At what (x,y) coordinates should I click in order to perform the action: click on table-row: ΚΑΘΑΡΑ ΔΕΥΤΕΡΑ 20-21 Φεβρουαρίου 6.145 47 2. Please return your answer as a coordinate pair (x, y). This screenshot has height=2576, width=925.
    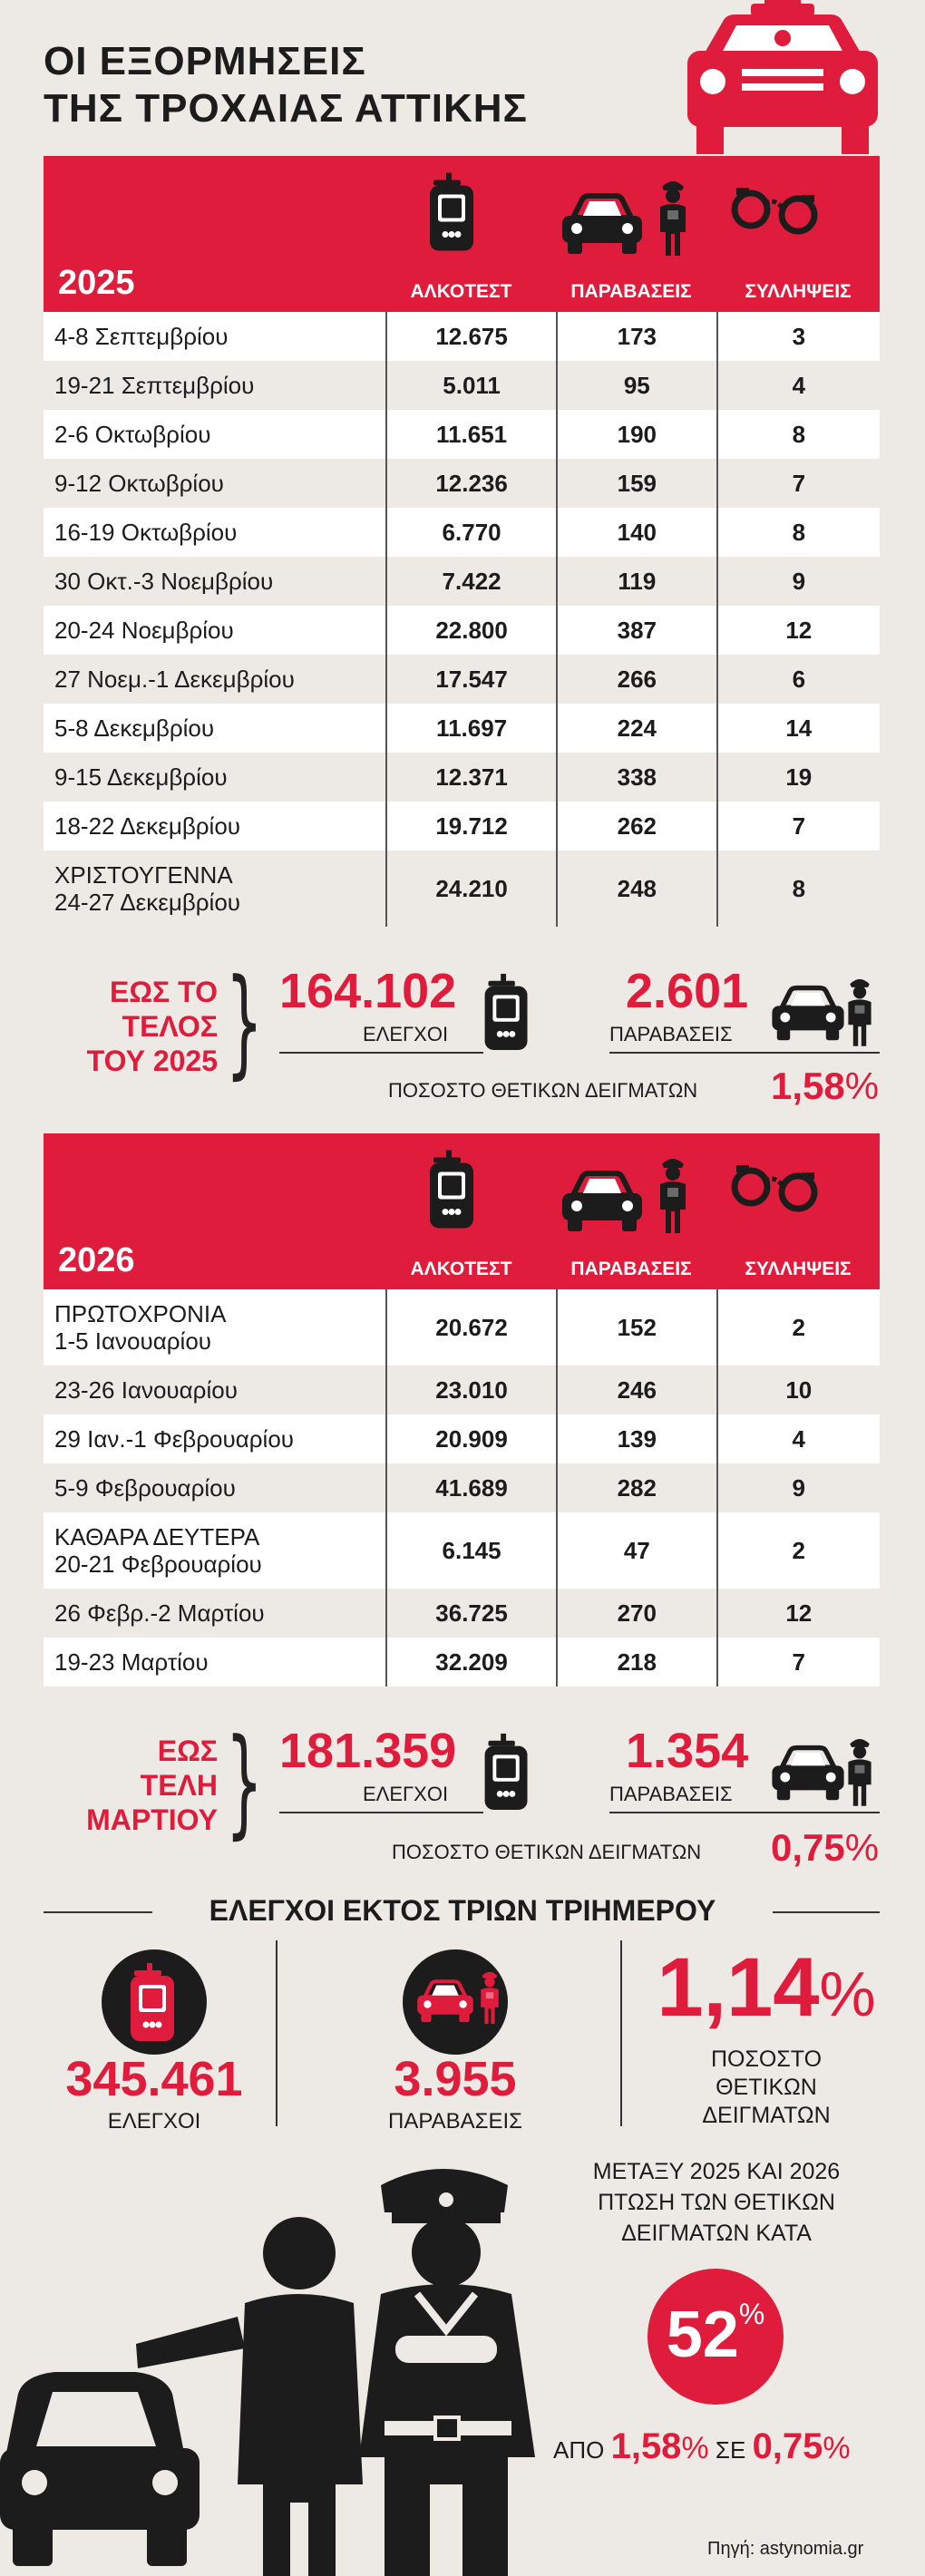
    Looking at the image, I should click on (462, 1550).